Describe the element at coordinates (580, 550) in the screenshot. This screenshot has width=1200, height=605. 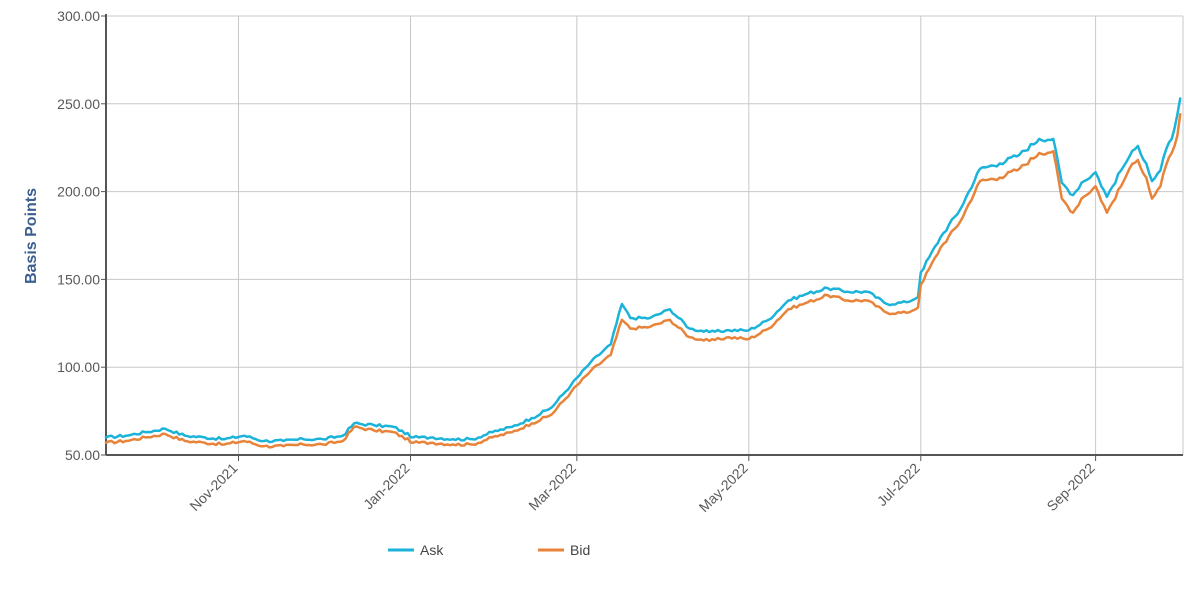
I see `legend-label-bid: Bid` at that location.